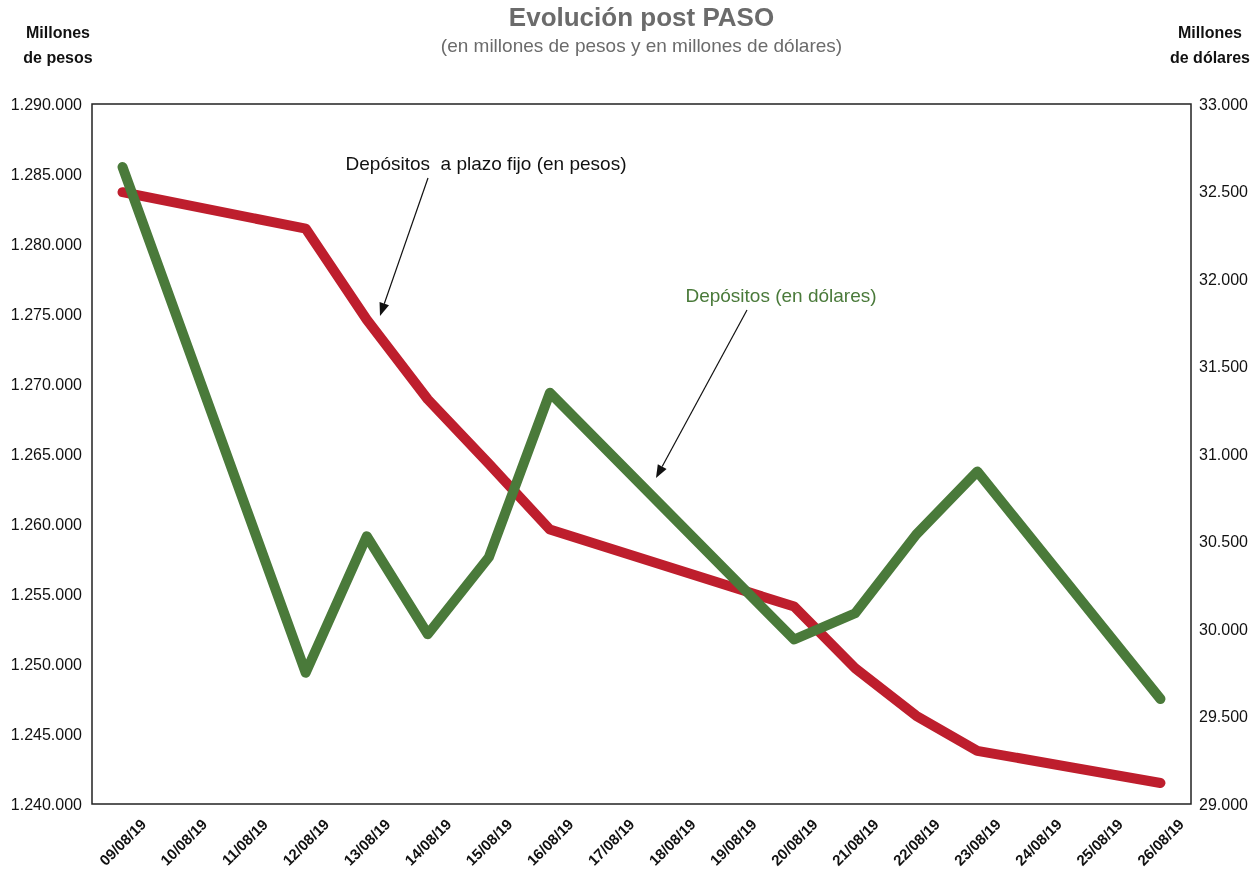 The height and width of the screenshot is (881, 1258). I want to click on y-tick-label: 1.285.000, so click(46, 174).